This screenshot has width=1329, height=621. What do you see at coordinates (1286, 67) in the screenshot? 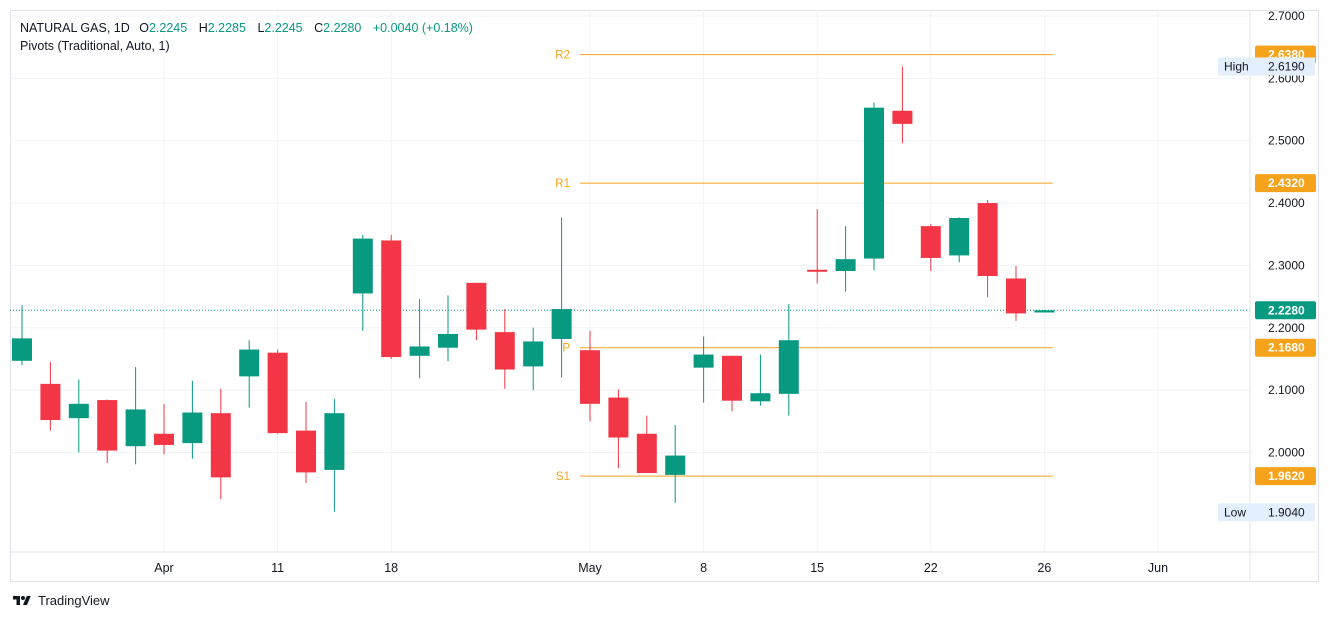
I see `high-marker-value: 2.6190` at bounding box center [1286, 67].